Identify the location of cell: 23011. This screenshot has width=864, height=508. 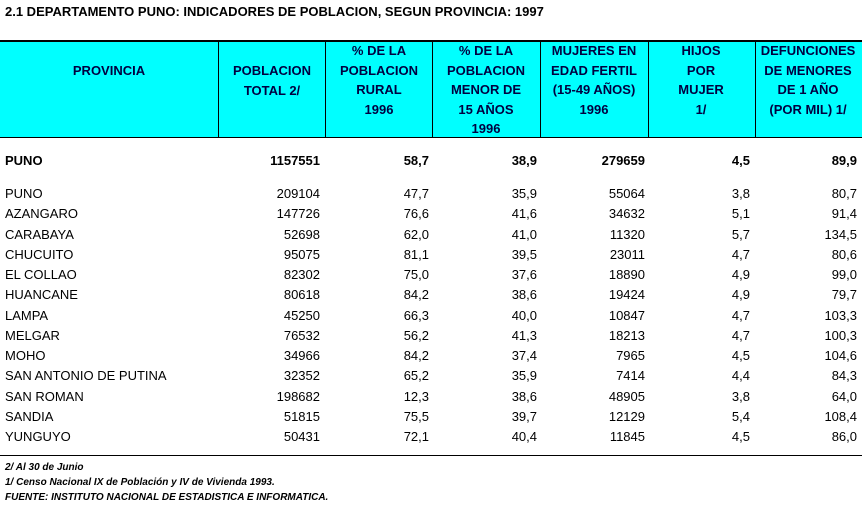
(627, 254).